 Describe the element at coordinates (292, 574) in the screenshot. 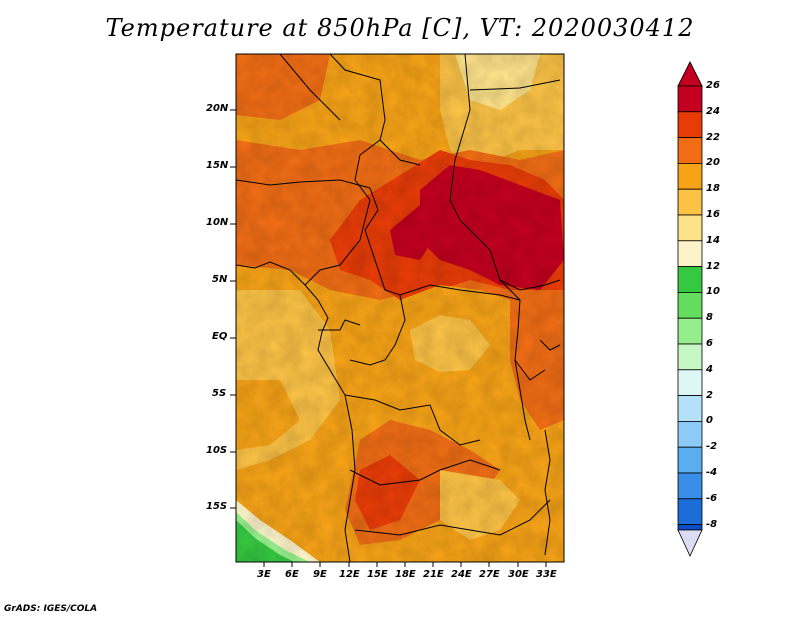

I see `lon-label: 6E` at that location.